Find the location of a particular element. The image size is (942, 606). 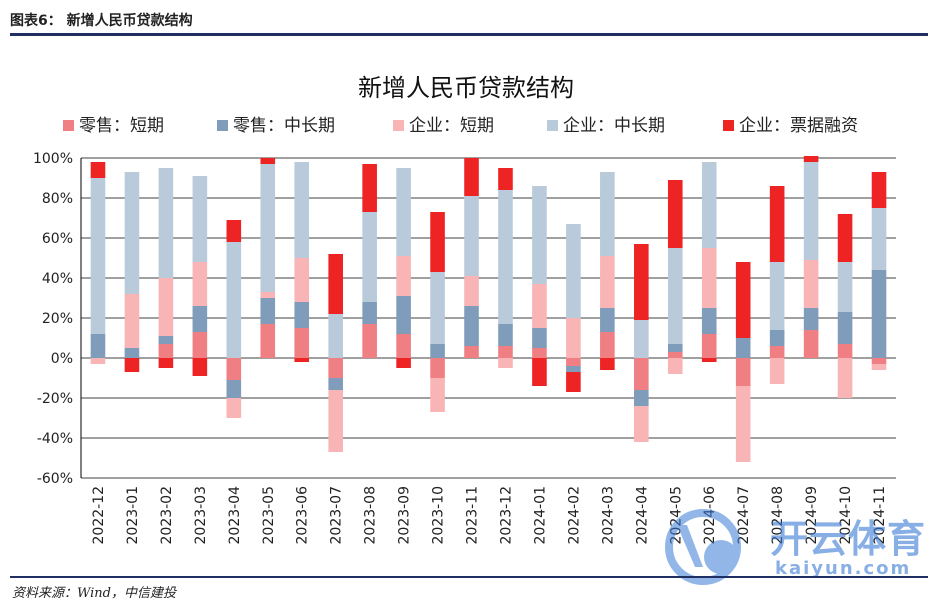

x-tick-label: 2023-03 is located at coordinates (201, 515).